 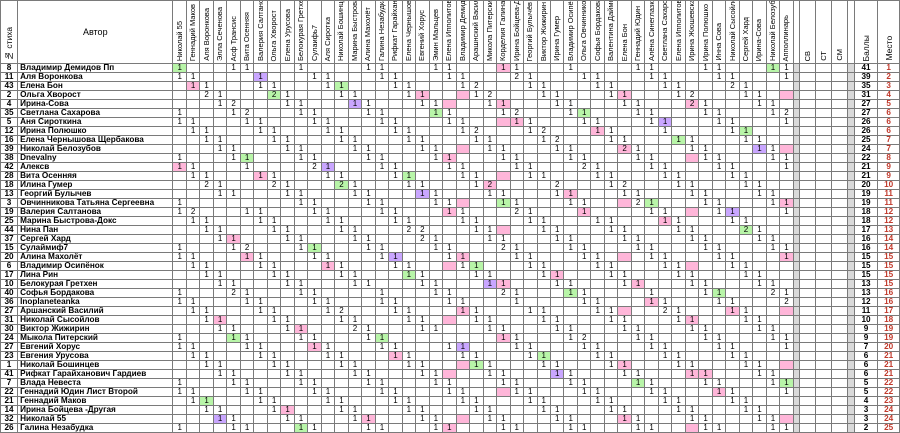 What do you see at coordinates (866, 401) in the screenshot?
I see `row-score: 4` at bounding box center [866, 401].